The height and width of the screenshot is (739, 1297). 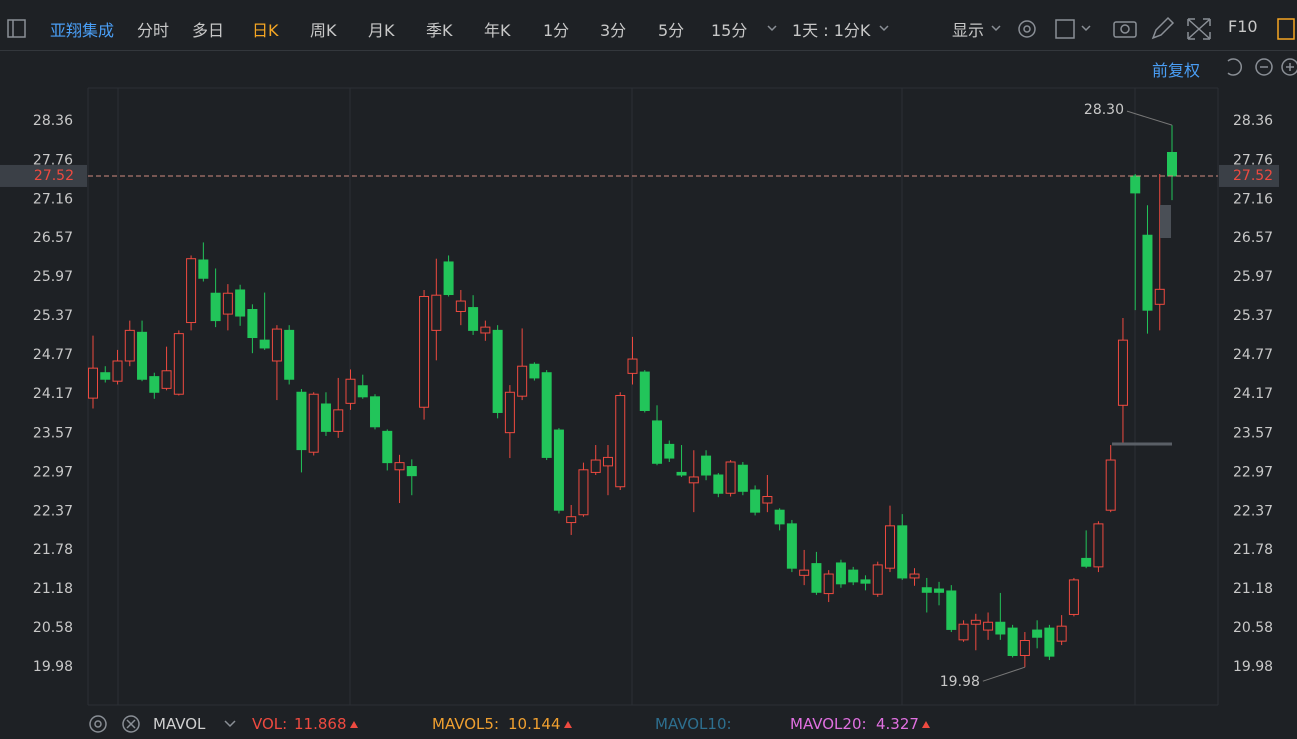 I want to click on y-tick-label: 21.78, so click(x=53, y=550).